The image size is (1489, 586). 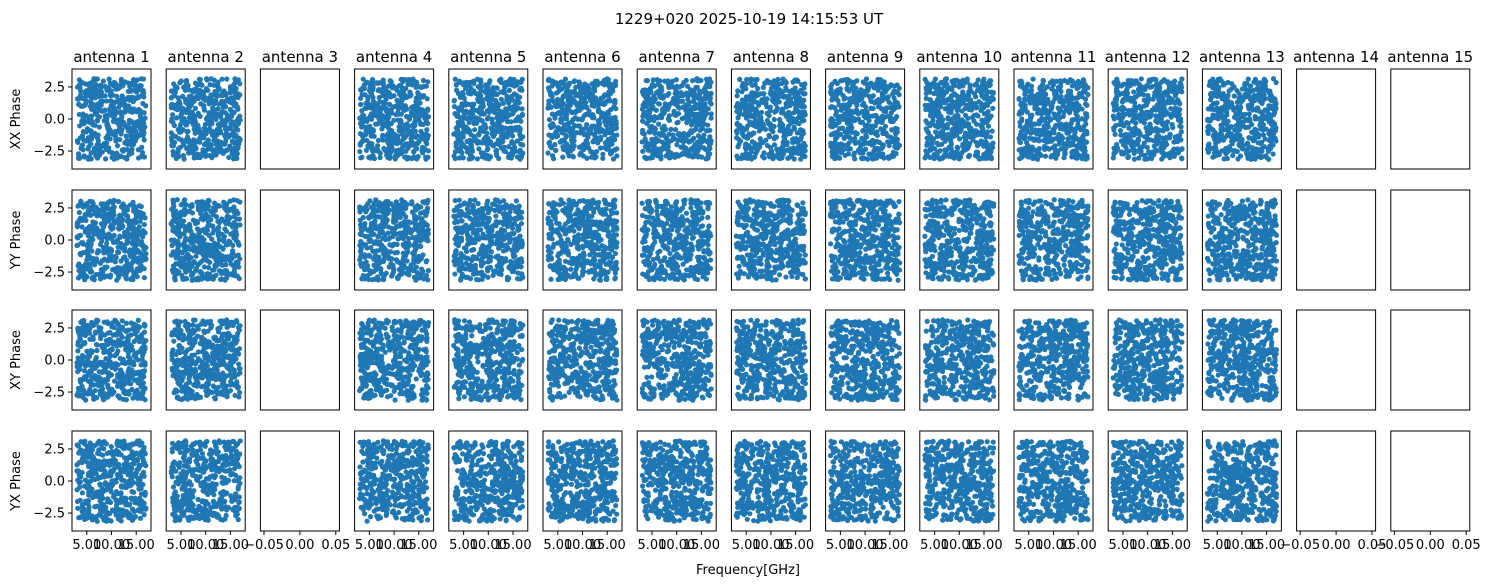 What do you see at coordinates (16, 360) in the screenshot?
I see `y-axis-label: XY Phase` at bounding box center [16, 360].